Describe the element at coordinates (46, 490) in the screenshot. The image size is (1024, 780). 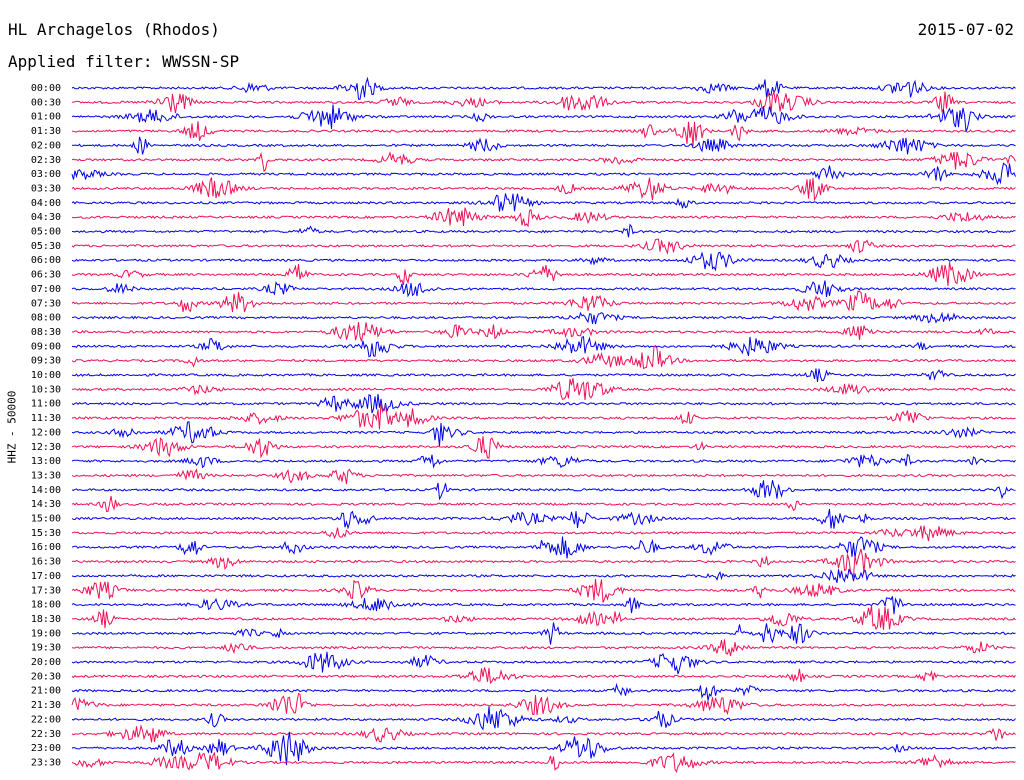
I see `time-tick-label: 14:00` at that location.